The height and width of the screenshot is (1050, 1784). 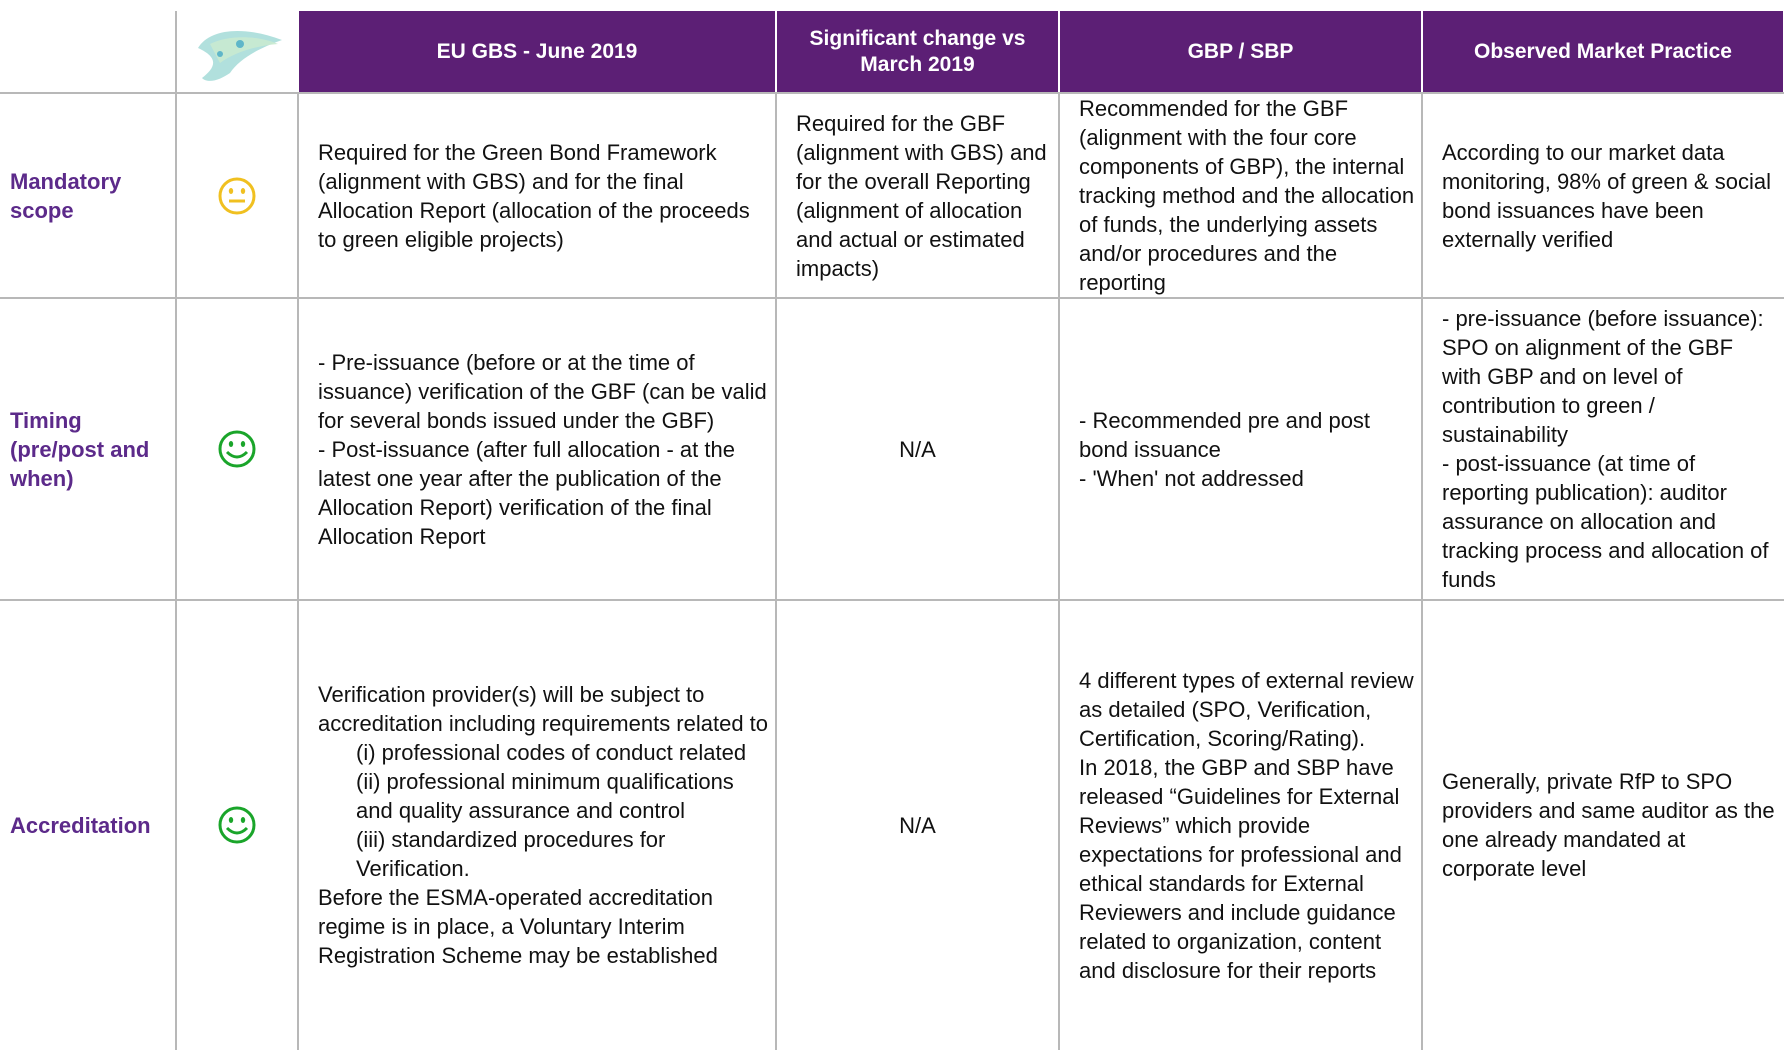 What do you see at coordinates (80, 449) in the screenshot?
I see `row-label: Timing (pre/post and when)` at bounding box center [80, 449].